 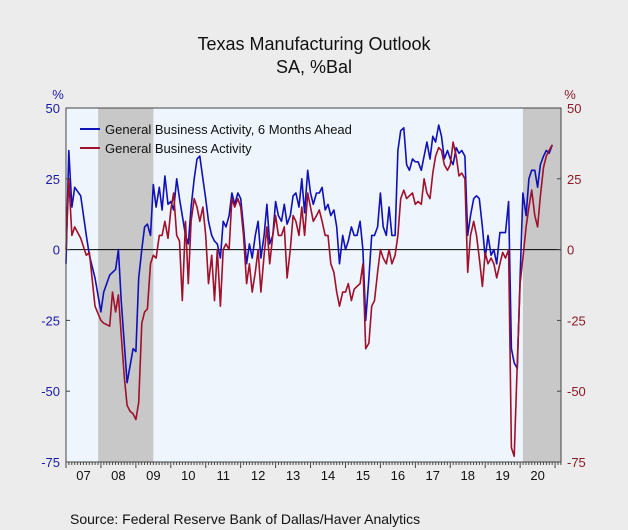 I want to click on chart-title: Texas Manufacturing Outlook, so click(x=314, y=44).